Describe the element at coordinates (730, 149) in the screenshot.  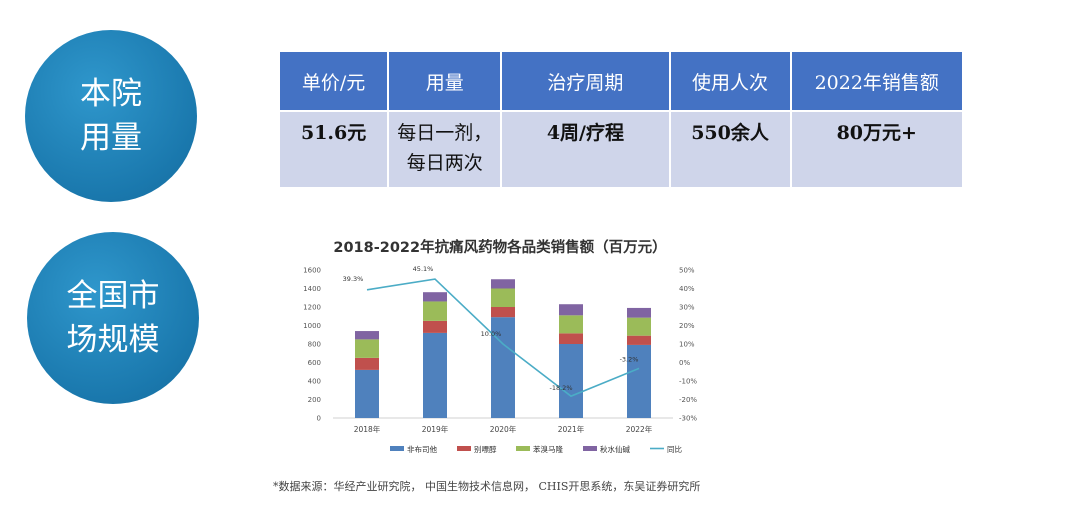
I see `cell-patient-count: 550余人` at that location.